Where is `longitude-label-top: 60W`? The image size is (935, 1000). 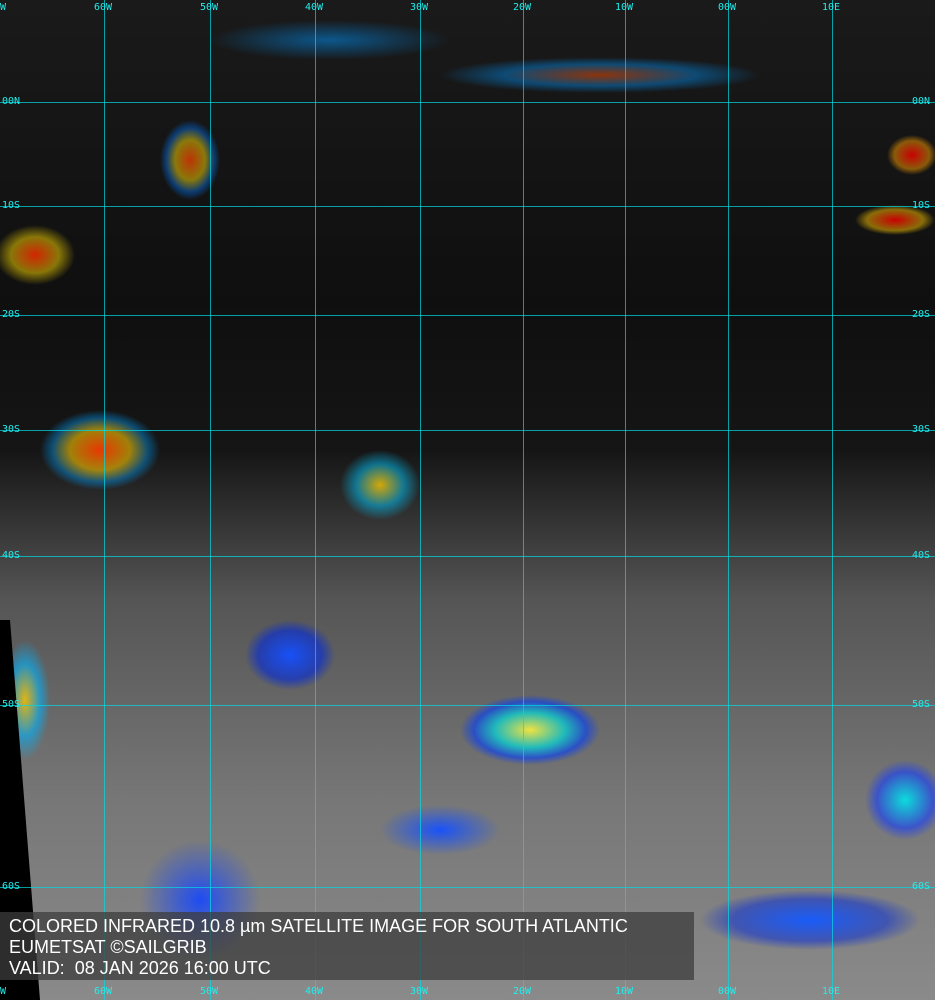 longitude-label-top: 60W is located at coordinates (103, 7).